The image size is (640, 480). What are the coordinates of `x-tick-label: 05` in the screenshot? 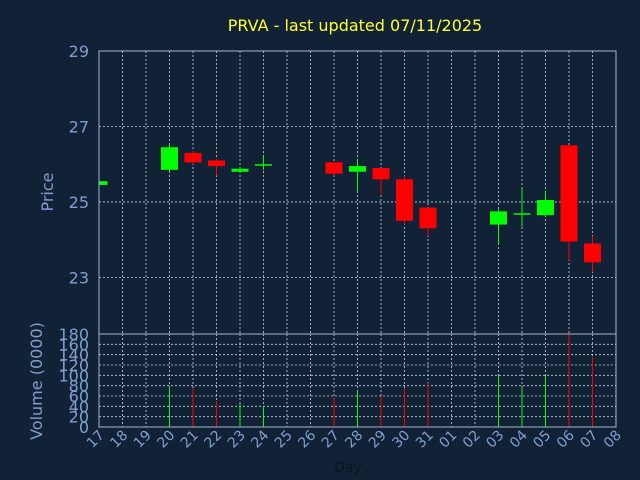 It's located at (542, 440).